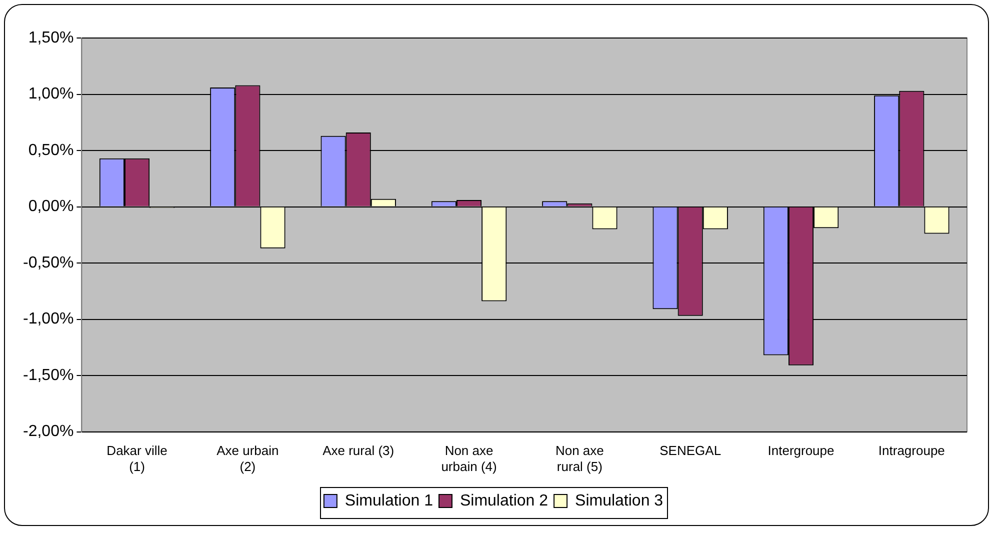  Describe the element at coordinates (48, 319) in the screenshot. I see `y-tick-label: -1,00%` at that location.